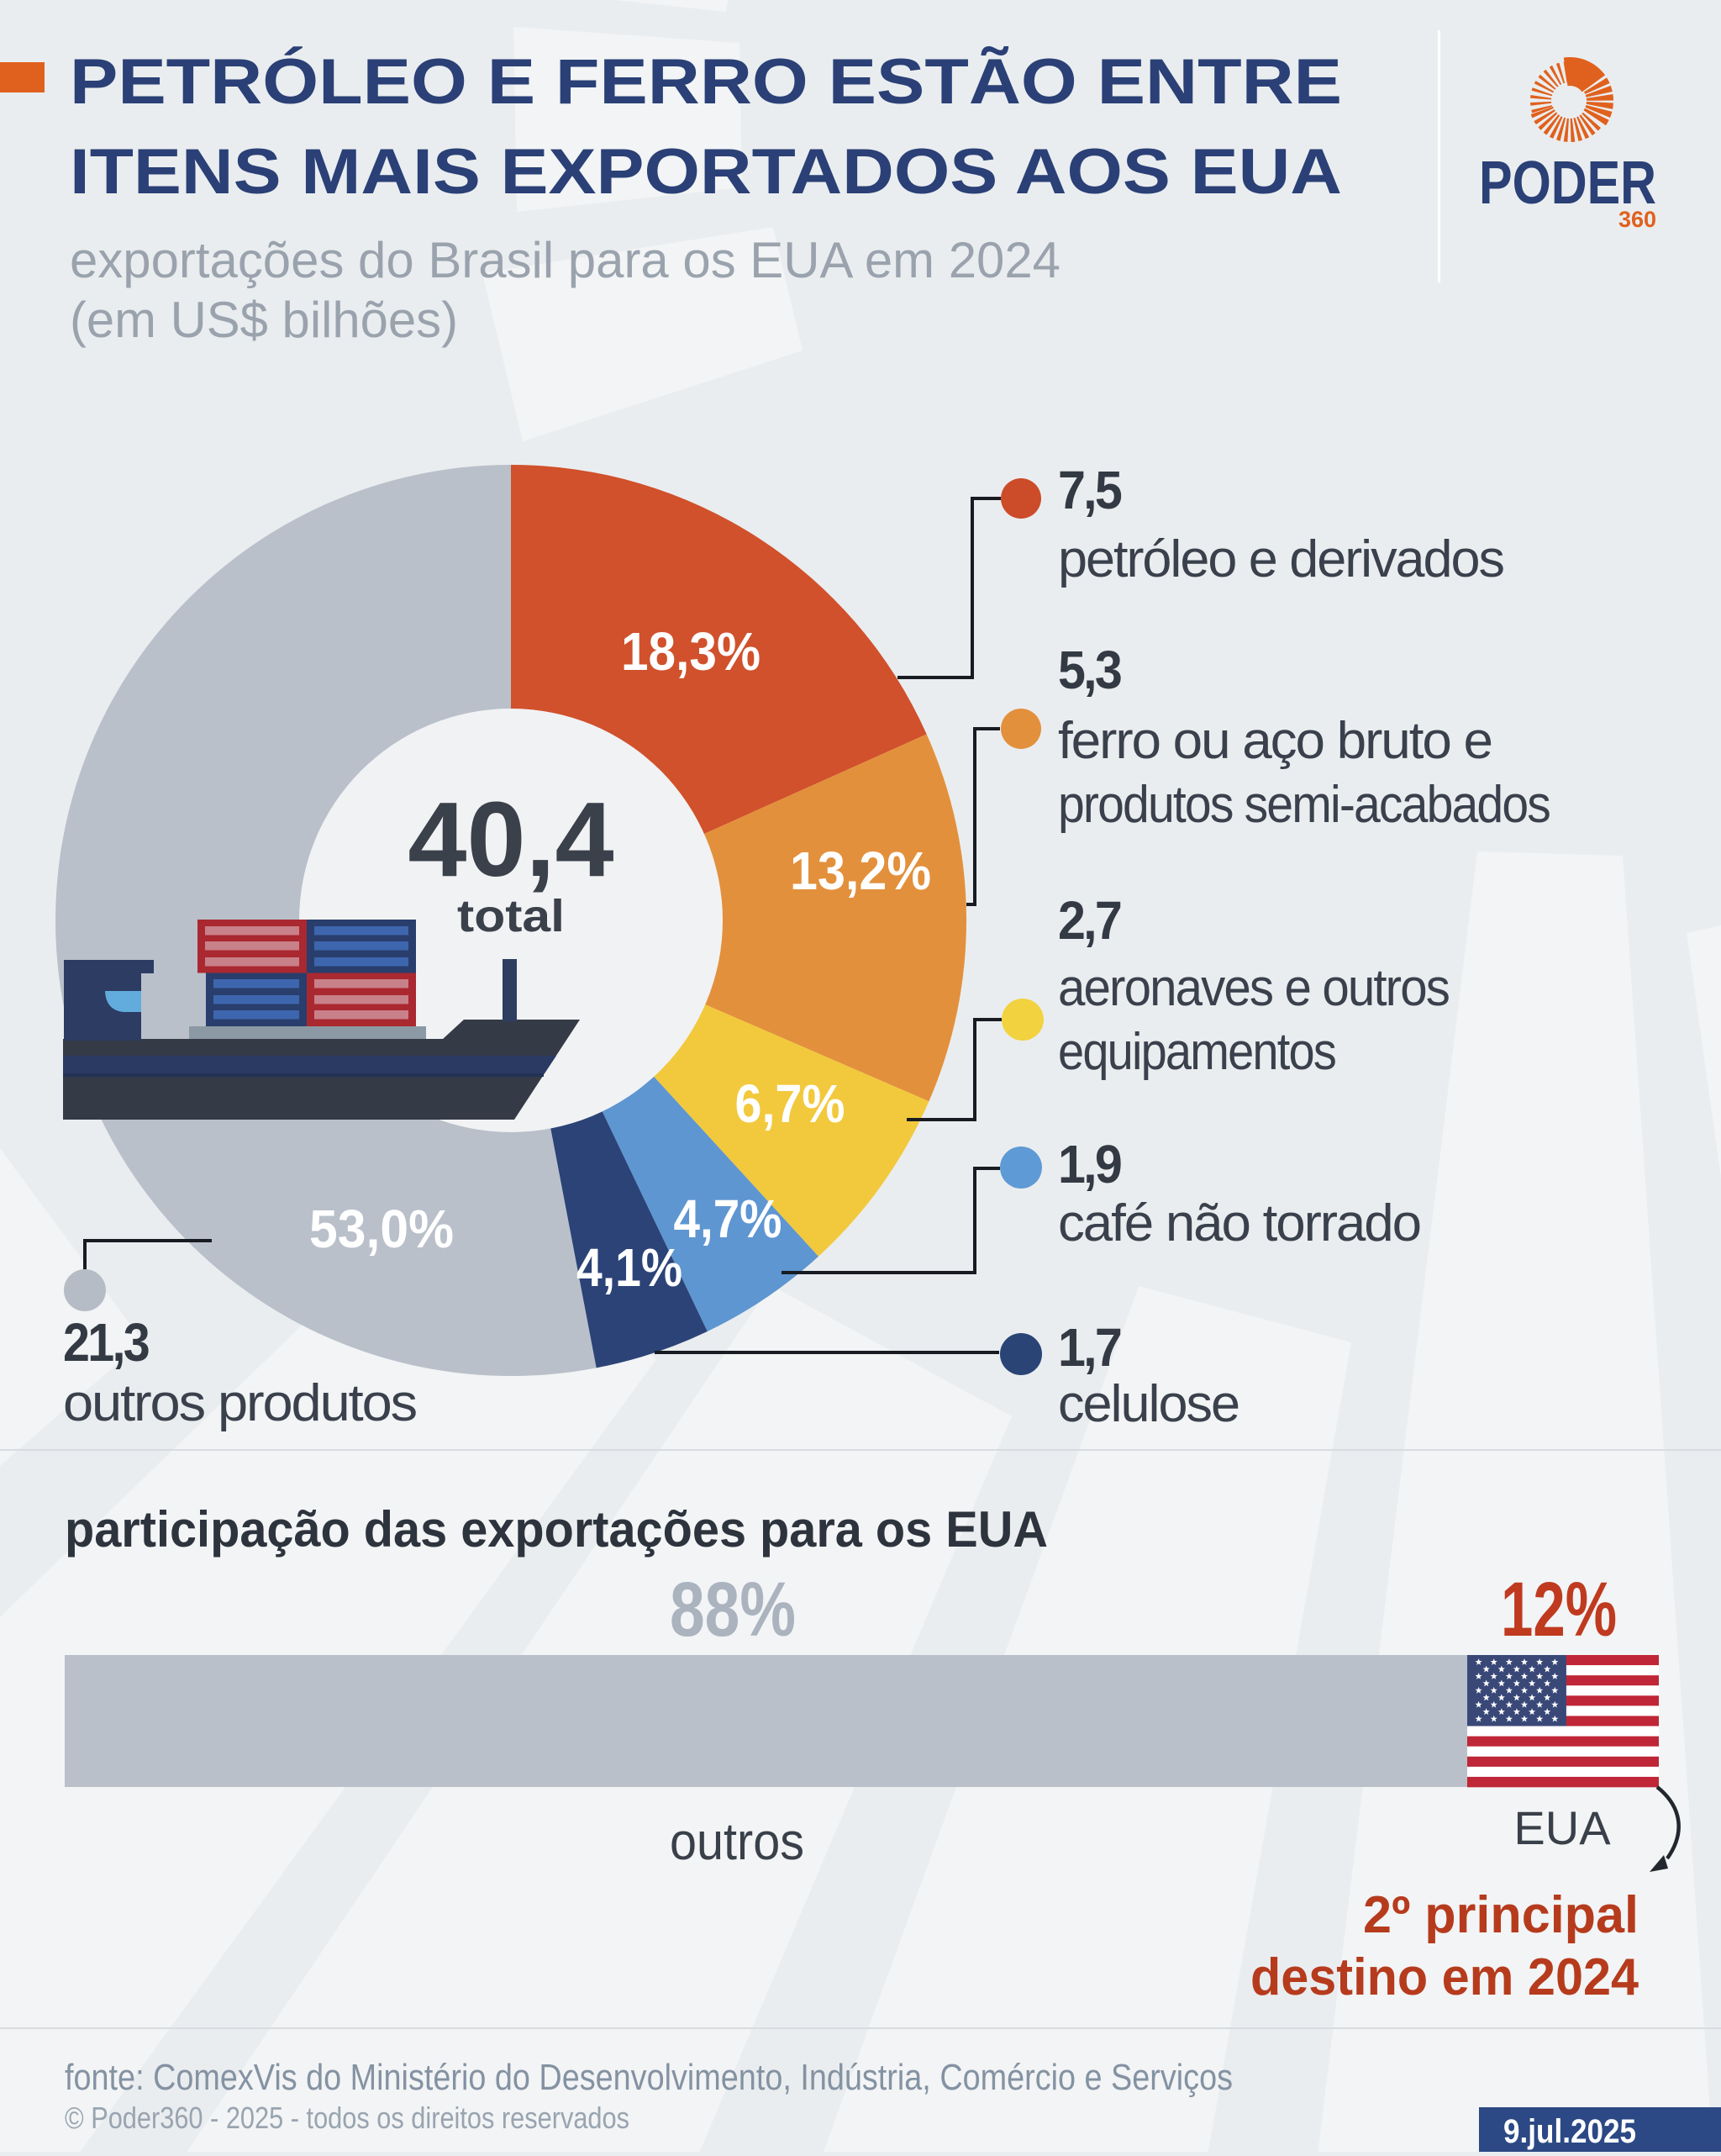 The width and height of the screenshot is (1721, 2156). Describe the element at coordinates (1196, 1052) in the screenshot. I see `svg-text: equipamentos` at that location.